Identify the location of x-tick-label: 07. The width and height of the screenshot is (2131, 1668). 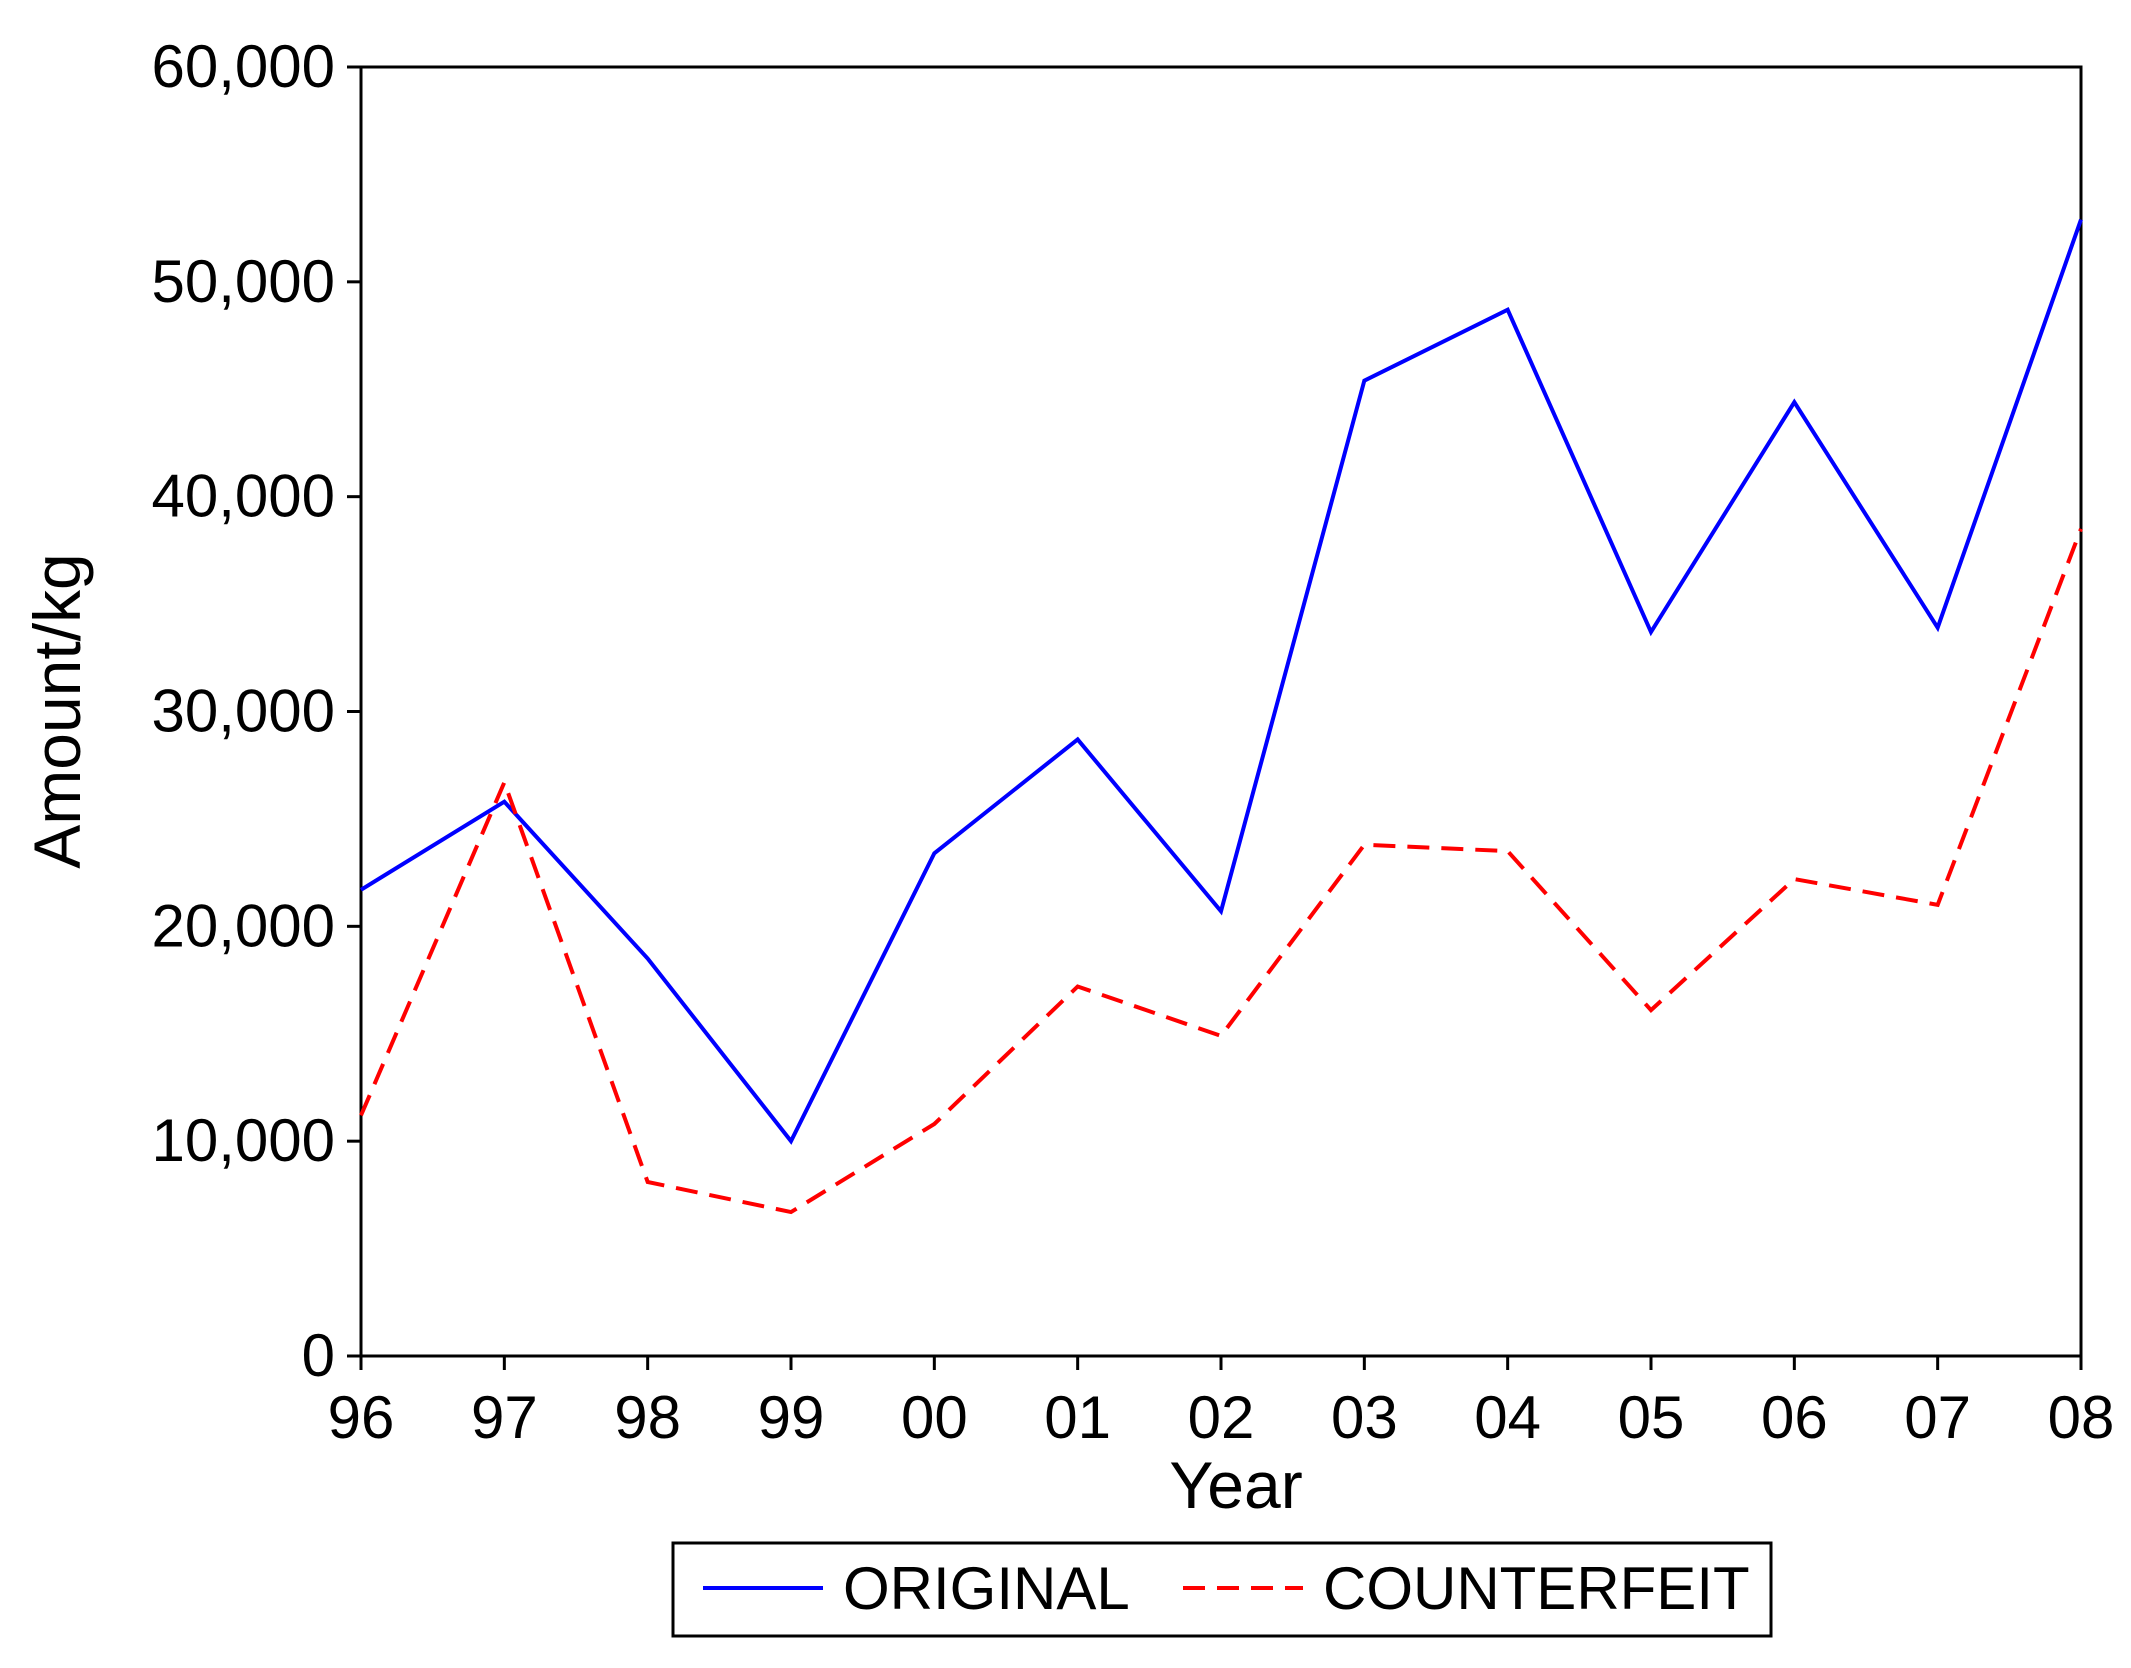
(1937, 1417).